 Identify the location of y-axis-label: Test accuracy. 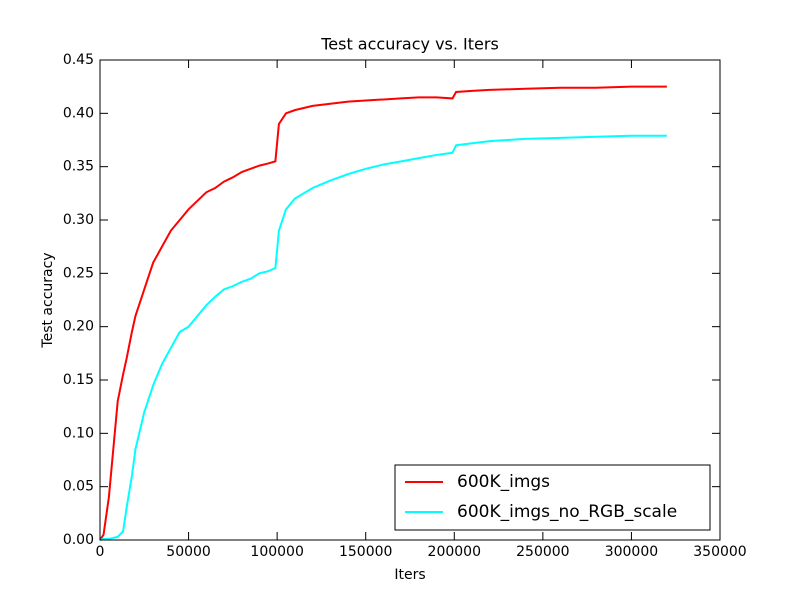
(48, 300).